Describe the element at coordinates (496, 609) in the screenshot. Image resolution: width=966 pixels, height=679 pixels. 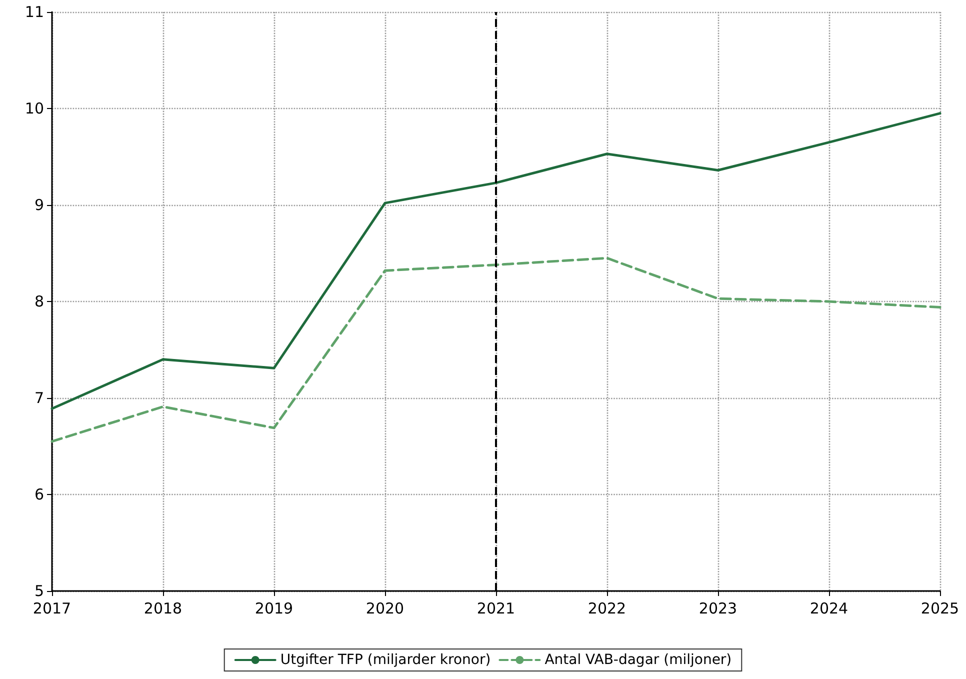
I see `x-tick-label: 2021` at that location.